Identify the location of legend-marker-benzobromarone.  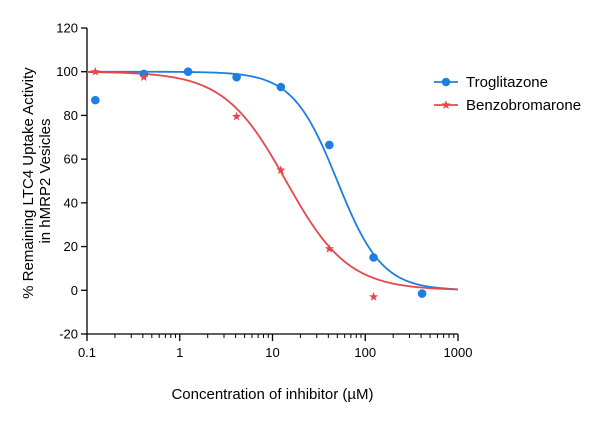
(446, 104).